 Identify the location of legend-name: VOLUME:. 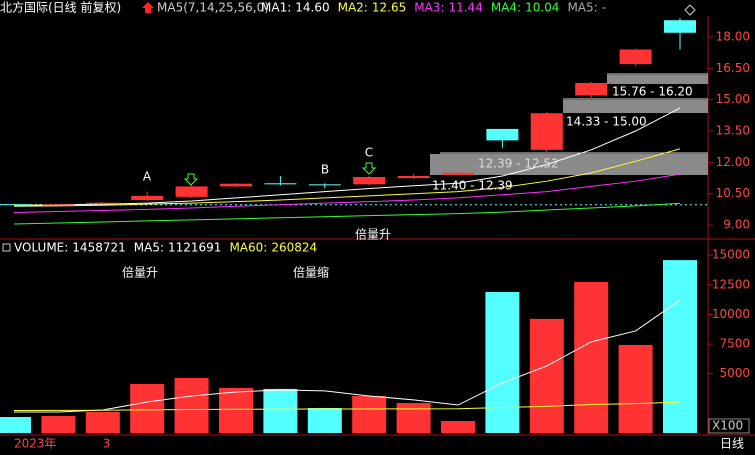
(41, 248).